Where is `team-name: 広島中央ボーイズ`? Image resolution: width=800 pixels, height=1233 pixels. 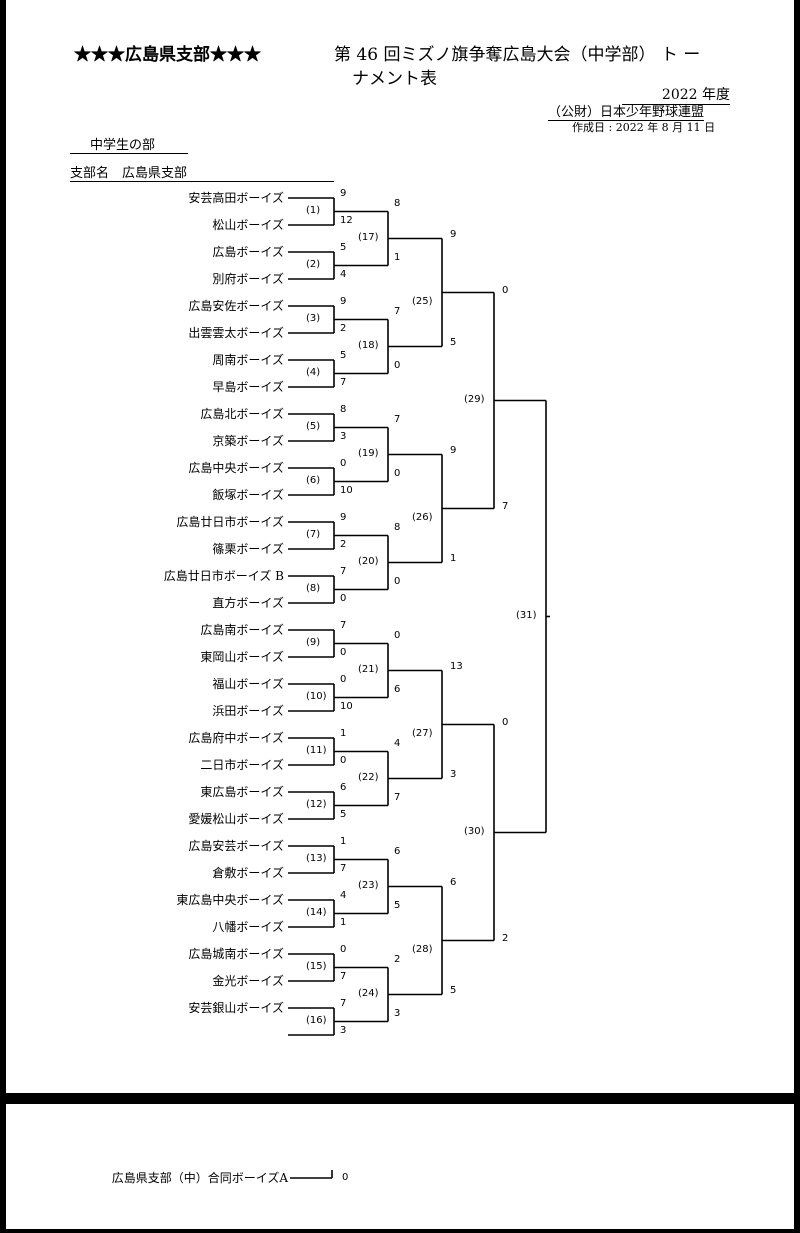 team-name: 広島中央ボーイズ is located at coordinates (236, 468).